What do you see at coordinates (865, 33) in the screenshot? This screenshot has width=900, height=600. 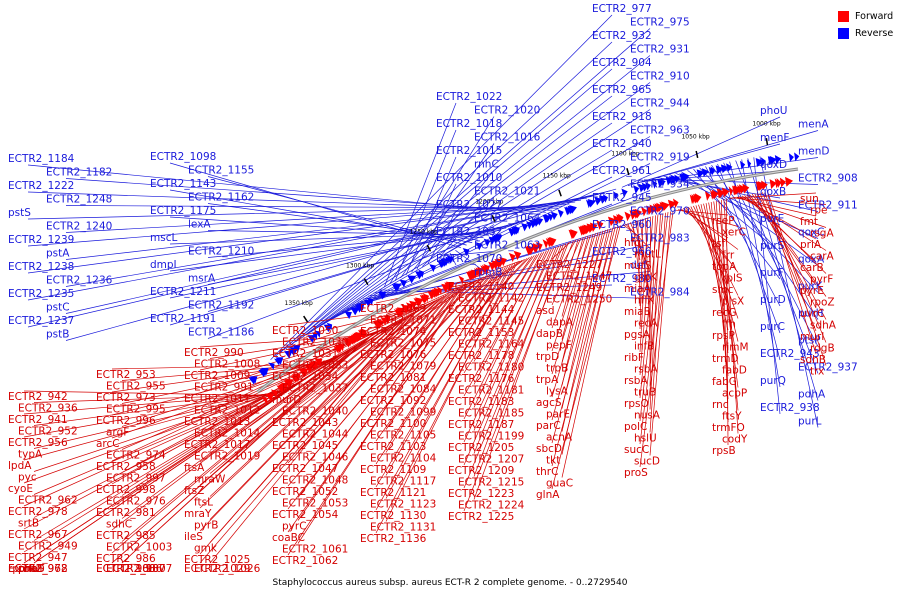 I see `legend-reverse: Reverse` at bounding box center [865, 33].